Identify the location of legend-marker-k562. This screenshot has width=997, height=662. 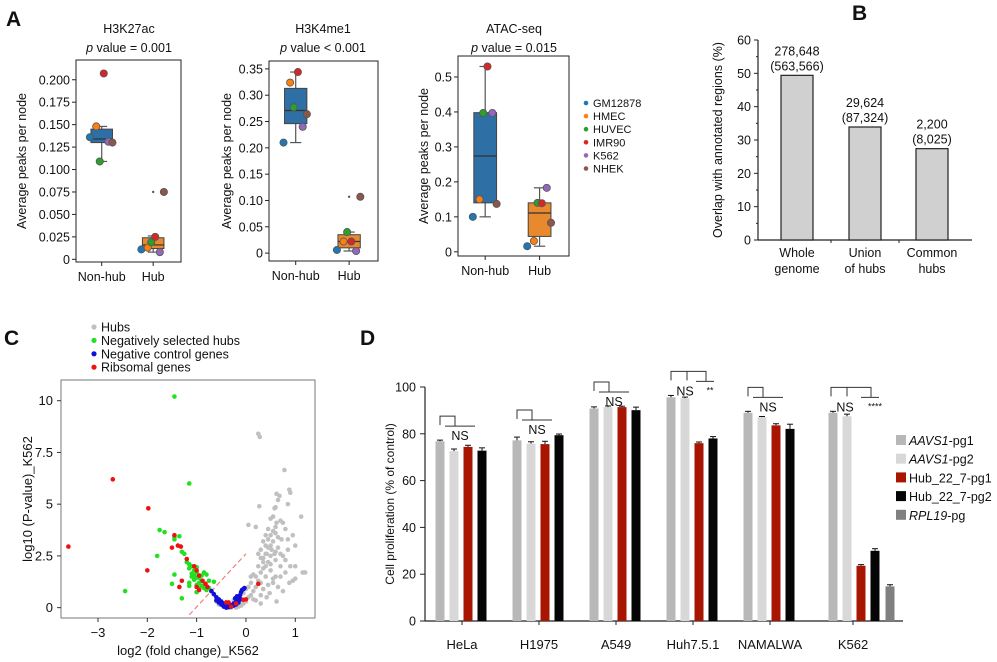
(586, 155).